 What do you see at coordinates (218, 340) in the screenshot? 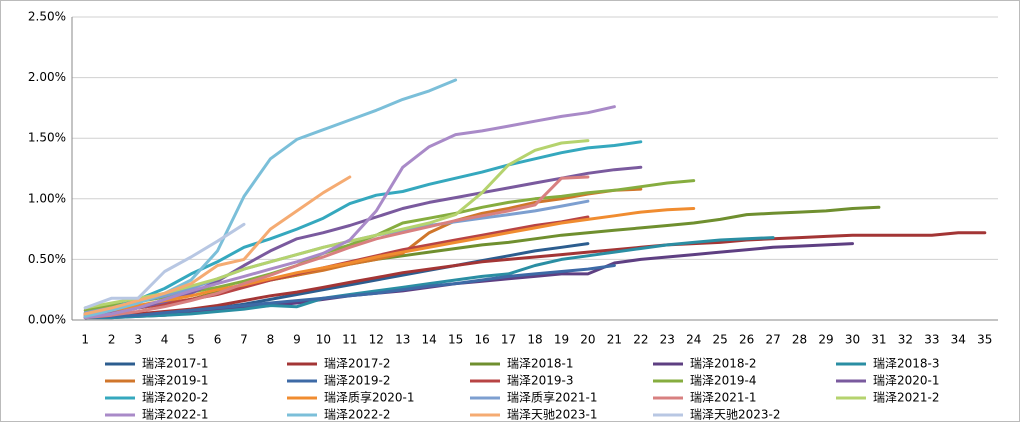
I see `x-tick-label: 6` at bounding box center [218, 340].